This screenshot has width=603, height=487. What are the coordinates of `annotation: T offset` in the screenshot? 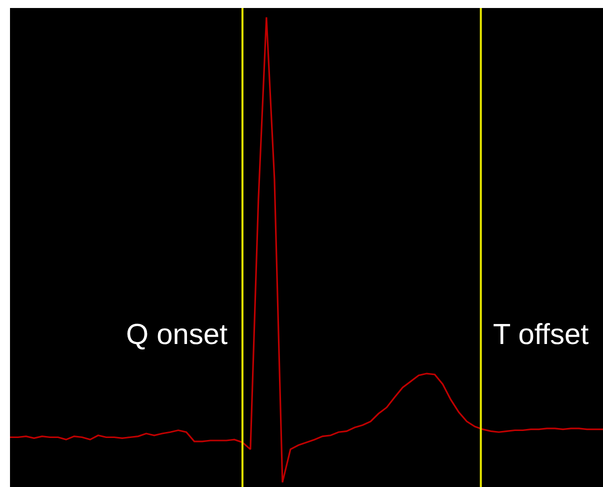 It's located at (541, 335).